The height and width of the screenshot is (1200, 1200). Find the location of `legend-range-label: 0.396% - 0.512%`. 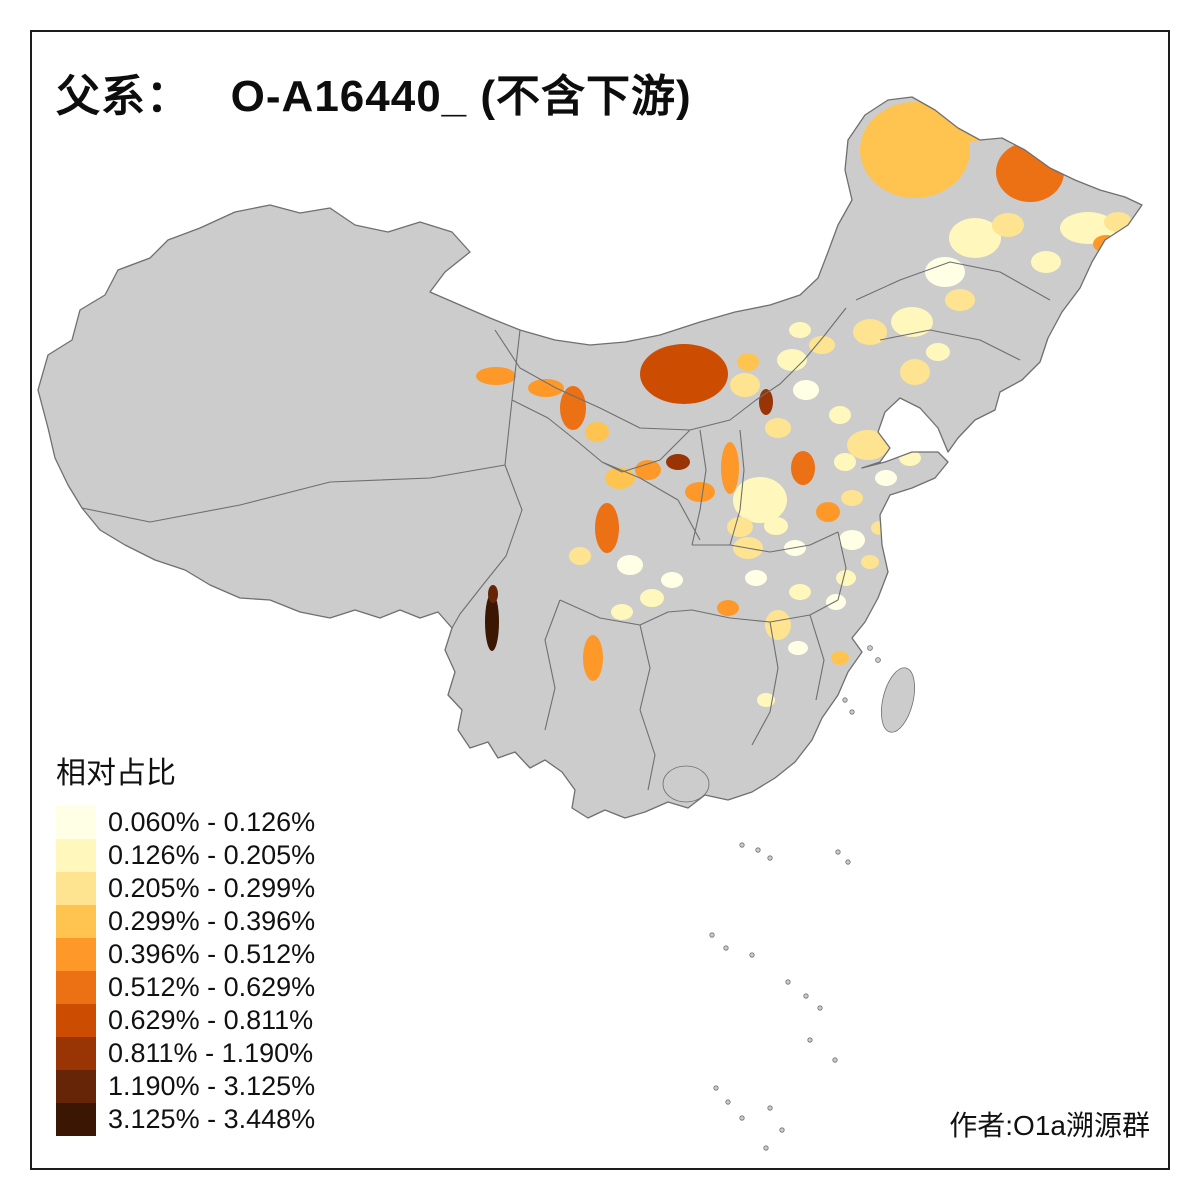

legend-range-label: 0.396% - 0.512% is located at coordinates (212, 954).